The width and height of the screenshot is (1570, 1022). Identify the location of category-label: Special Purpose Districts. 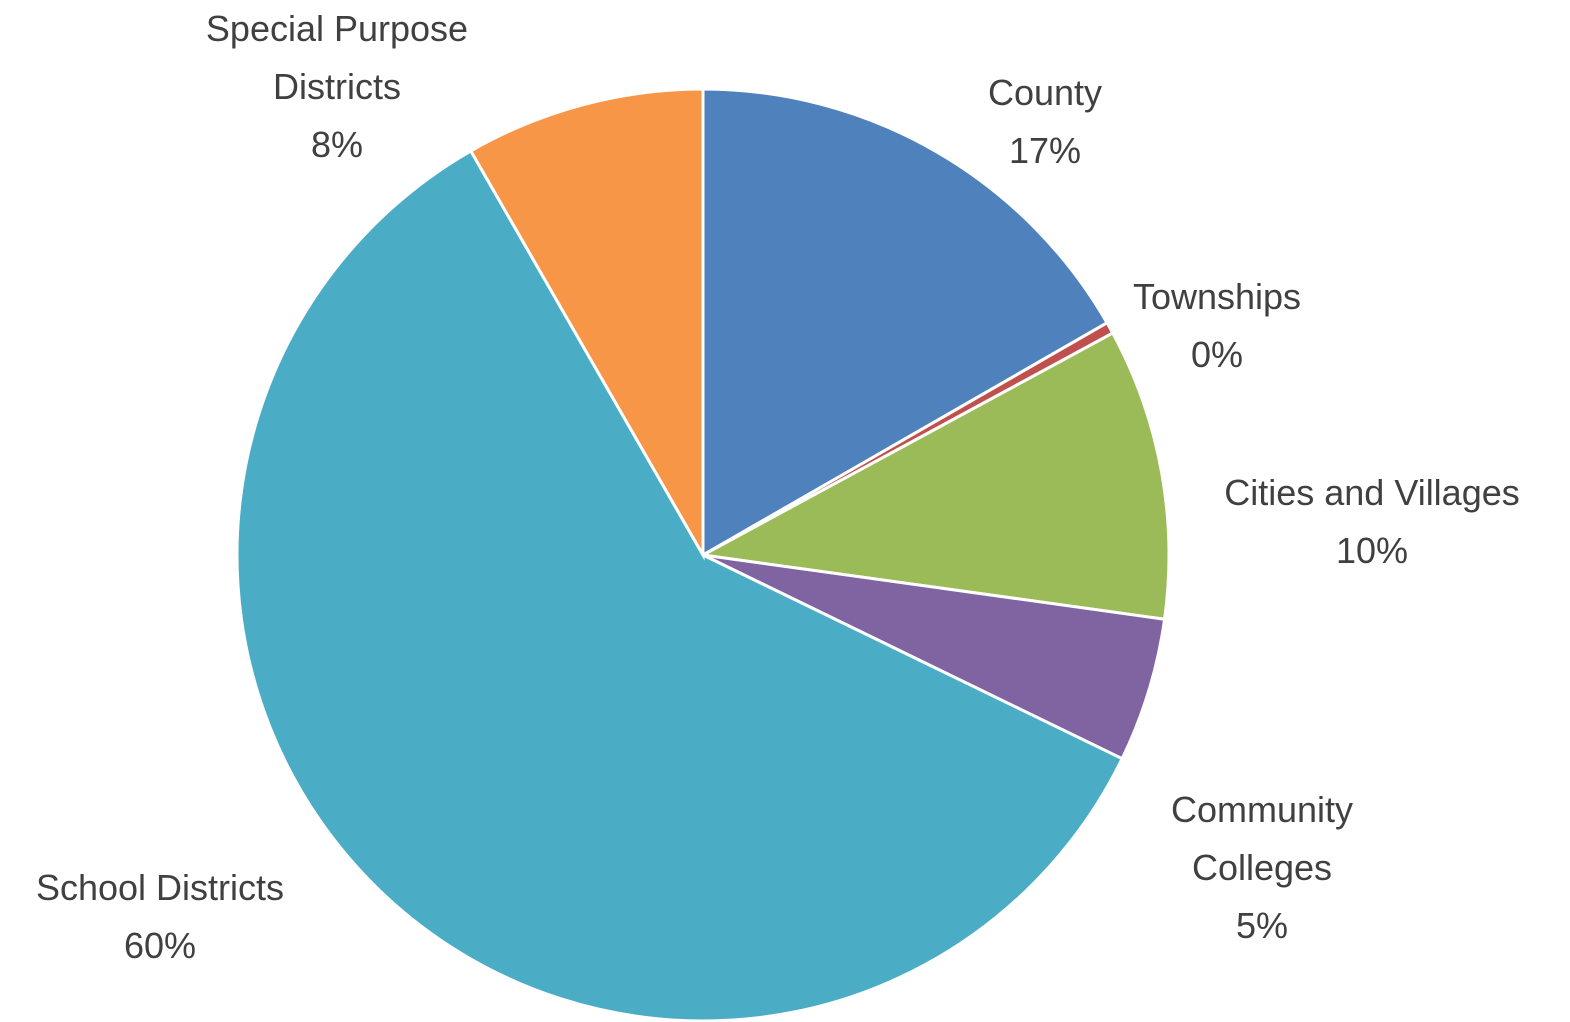
(337, 57).